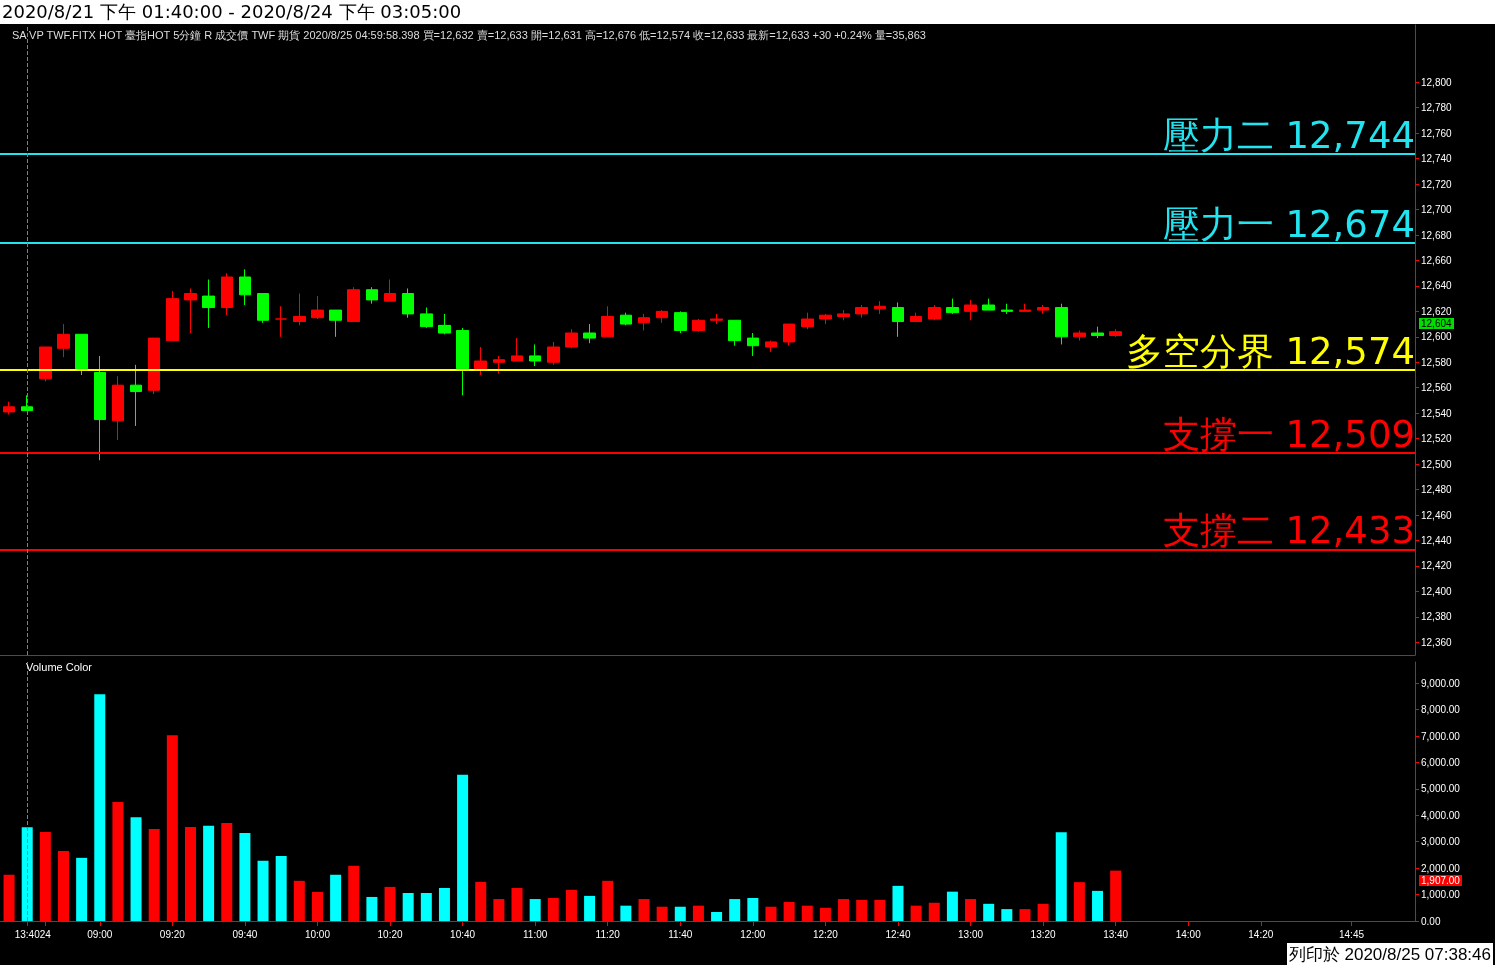 This screenshot has width=1495, height=965. What do you see at coordinates (1437, 159) in the screenshot?
I see `y-tick-label: 12,740` at bounding box center [1437, 159].